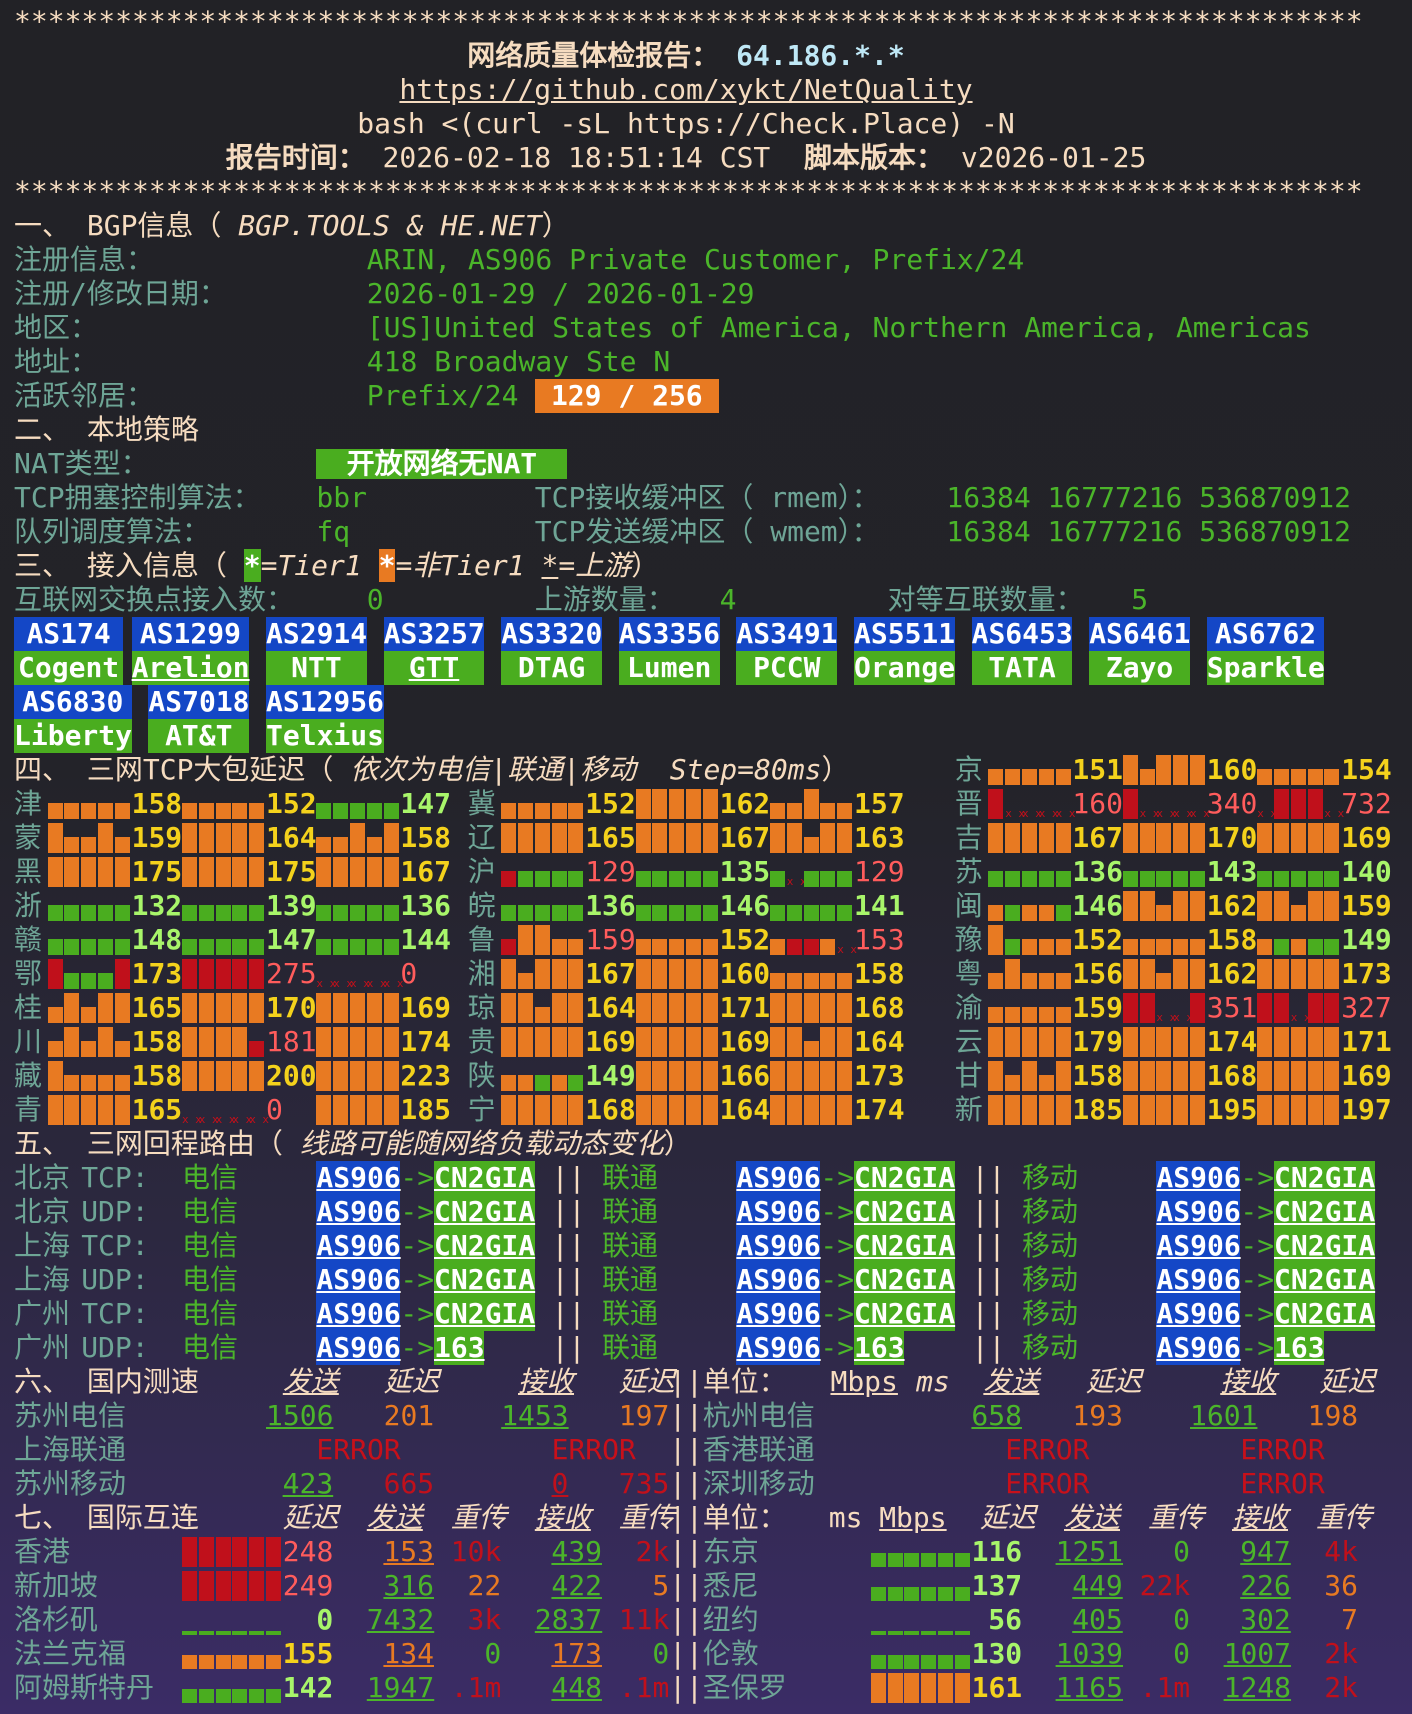 This screenshot has height=1714, width=1412. Describe the element at coordinates (73, 736) in the screenshot. I see `as-name: Liberty` at that location.